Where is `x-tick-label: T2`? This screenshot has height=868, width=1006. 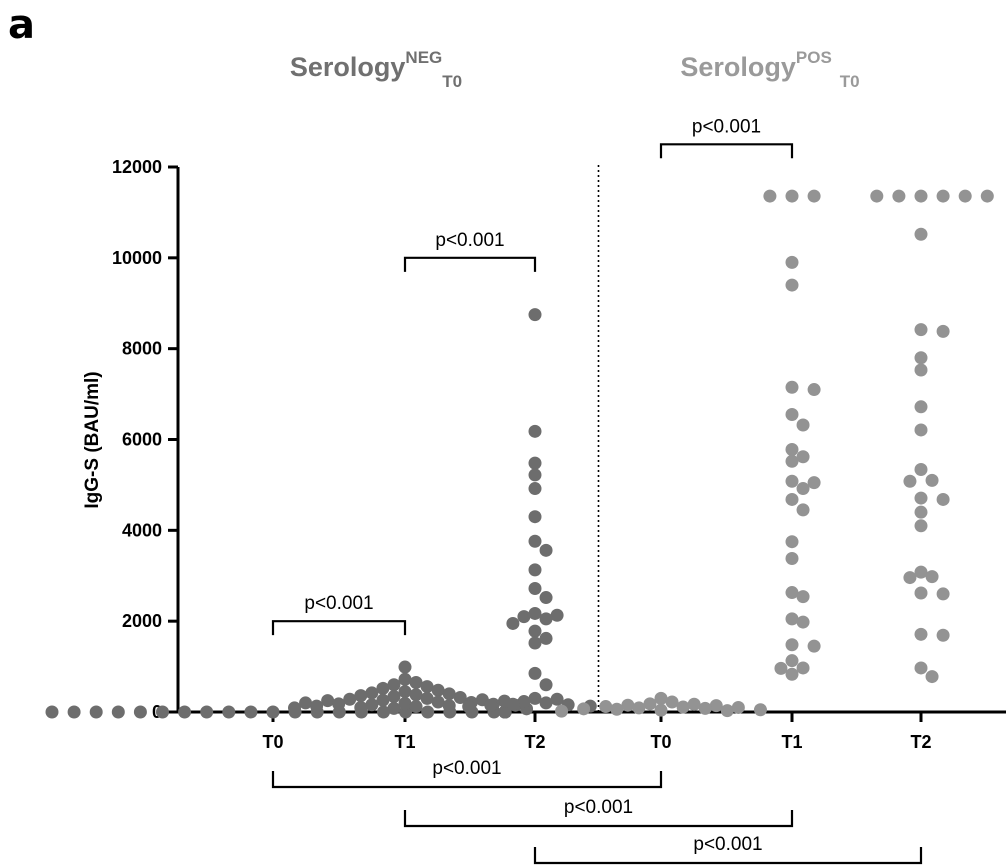 x-tick-label: T2 is located at coordinates (534, 742).